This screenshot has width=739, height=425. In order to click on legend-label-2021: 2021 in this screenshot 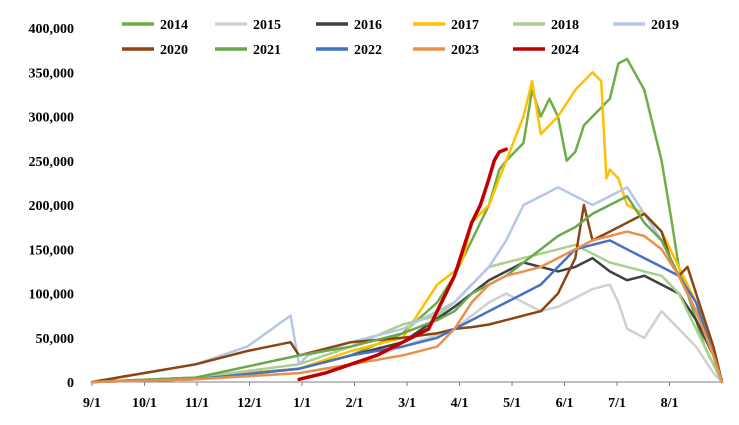, I will do `click(267, 50)`.